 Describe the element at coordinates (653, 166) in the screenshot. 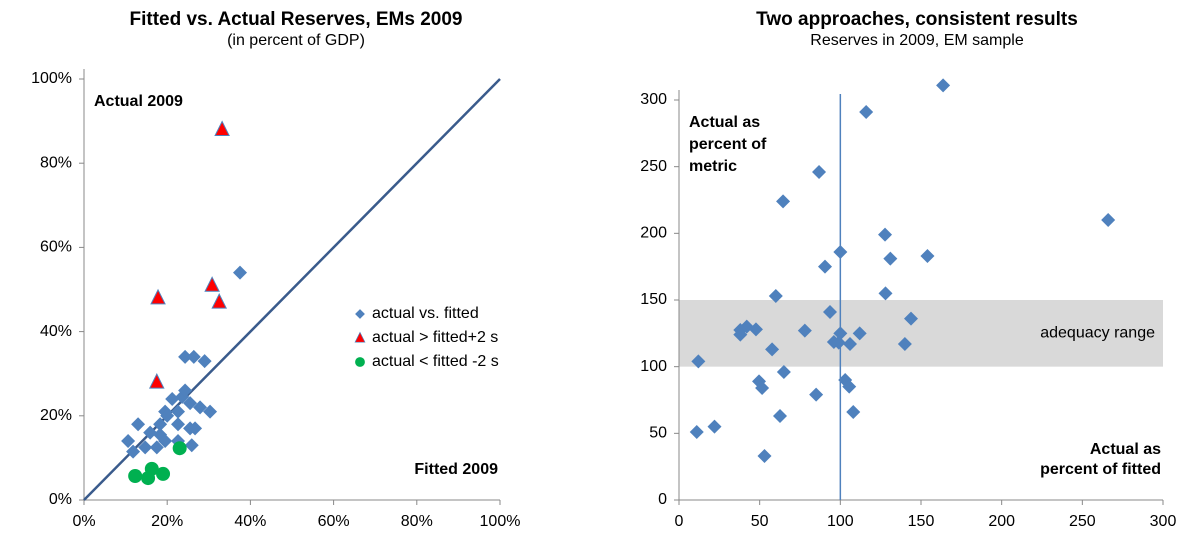

I see `y-tick-label: 250` at that location.